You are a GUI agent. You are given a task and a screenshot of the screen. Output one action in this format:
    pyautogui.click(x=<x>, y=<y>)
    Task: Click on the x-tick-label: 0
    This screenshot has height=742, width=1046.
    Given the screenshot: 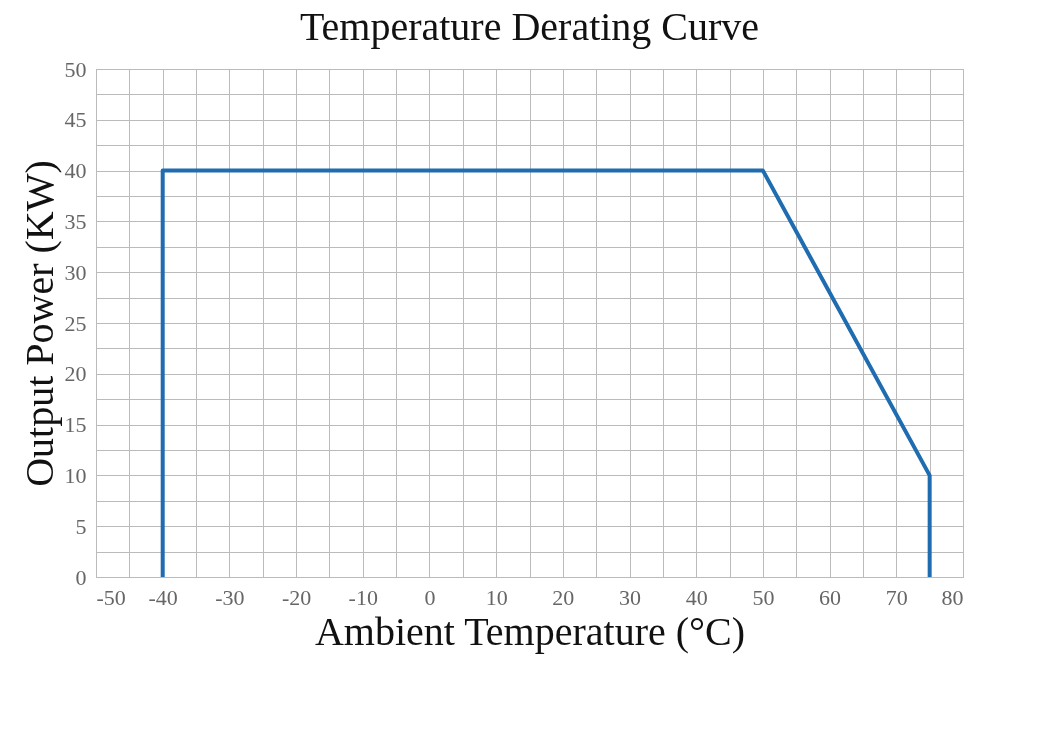 What is the action you would take?
    pyautogui.click(x=430, y=597)
    